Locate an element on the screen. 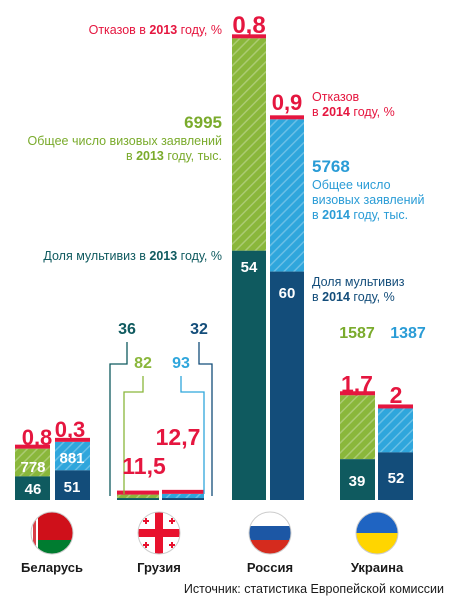 The width and height of the screenshot is (454, 600). georgia-flag-rim is located at coordinates (159, 533).